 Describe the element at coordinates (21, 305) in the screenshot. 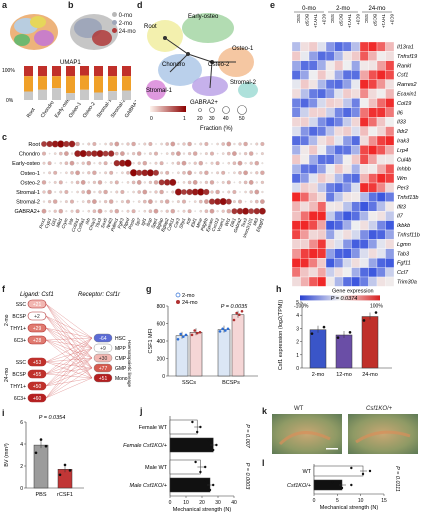

I see `sender-label: SSC` at that location.